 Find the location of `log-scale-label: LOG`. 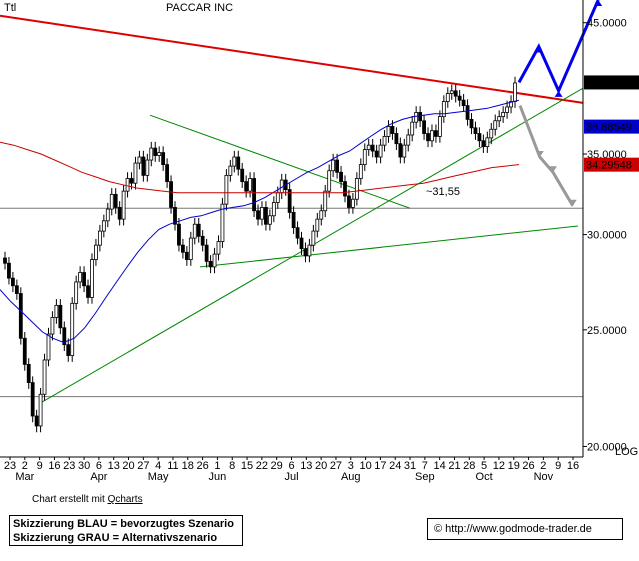

log-scale-label: LOG is located at coordinates (626, 452).